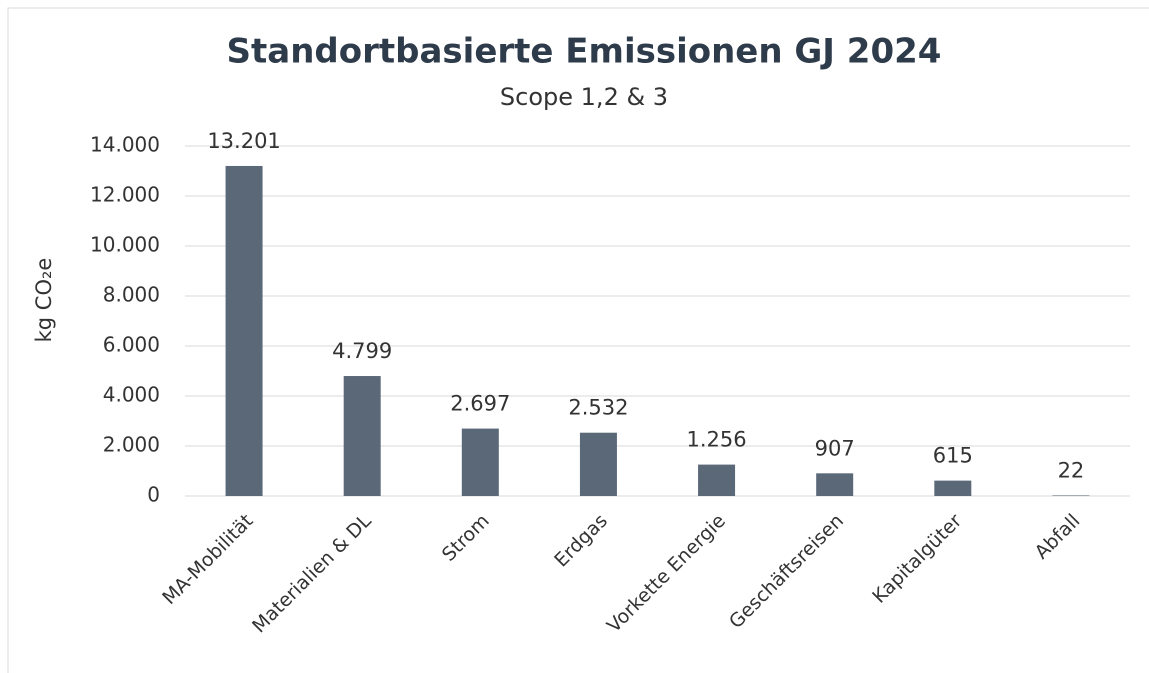  Describe the element at coordinates (131, 295) in the screenshot. I see `y-tick-label: 8.000` at that location.